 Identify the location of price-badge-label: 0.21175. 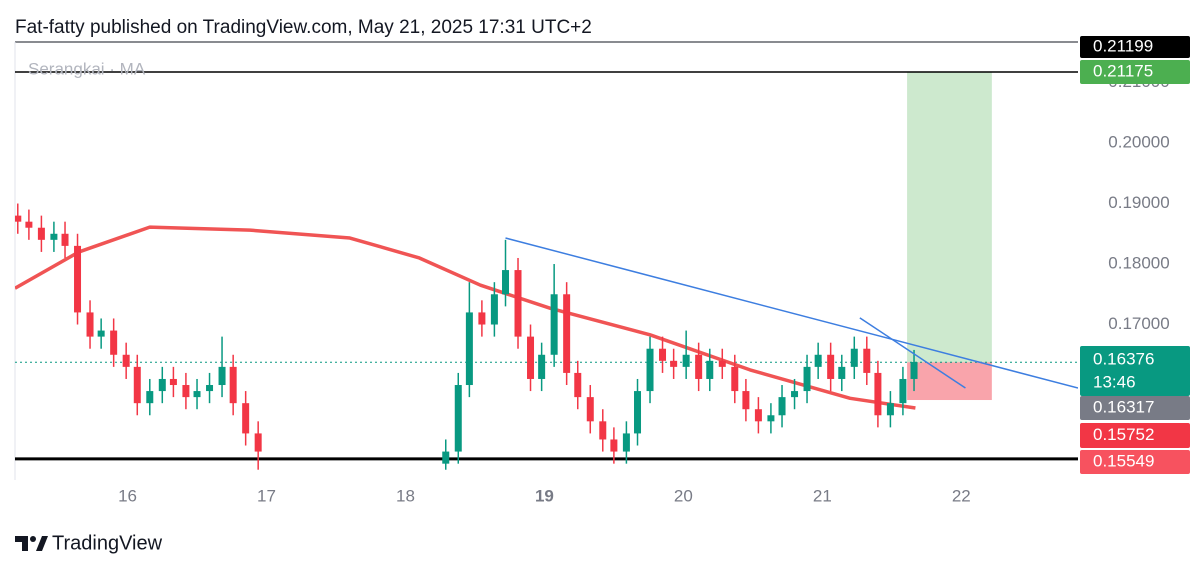
(1123, 70).